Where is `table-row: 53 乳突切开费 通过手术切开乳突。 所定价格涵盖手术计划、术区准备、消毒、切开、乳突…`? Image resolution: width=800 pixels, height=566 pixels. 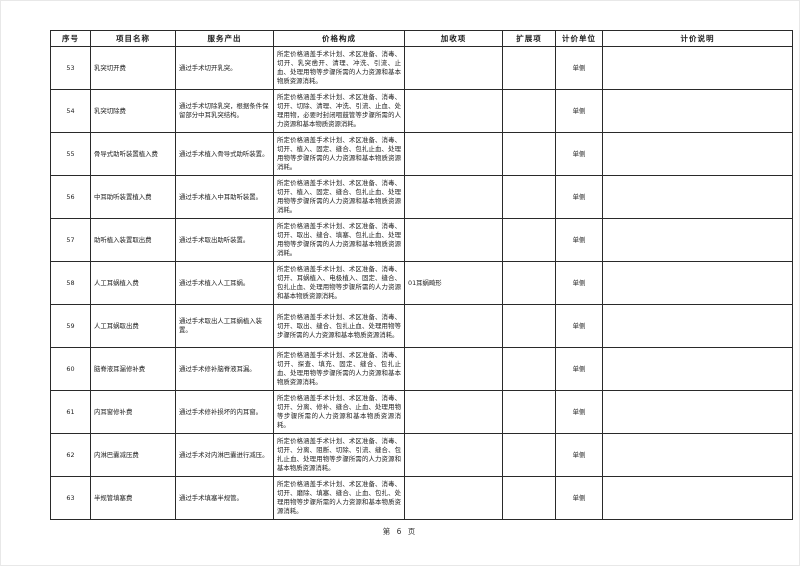 table-row: 53 乳突切开费 通过手术切开乳突。 所定价格涵盖手术计划、术区准备、消毒、切开、乳突… is located at coordinates (421, 68).